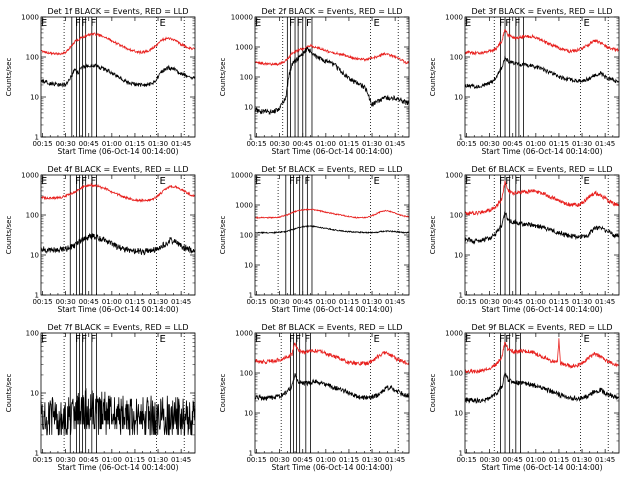 This screenshot has height=484, width=640. What do you see at coordinates (541, 169) in the screenshot?
I see `panel-title: Det 6f BLACK = Events, RED = LLD` at bounding box center [541, 169].